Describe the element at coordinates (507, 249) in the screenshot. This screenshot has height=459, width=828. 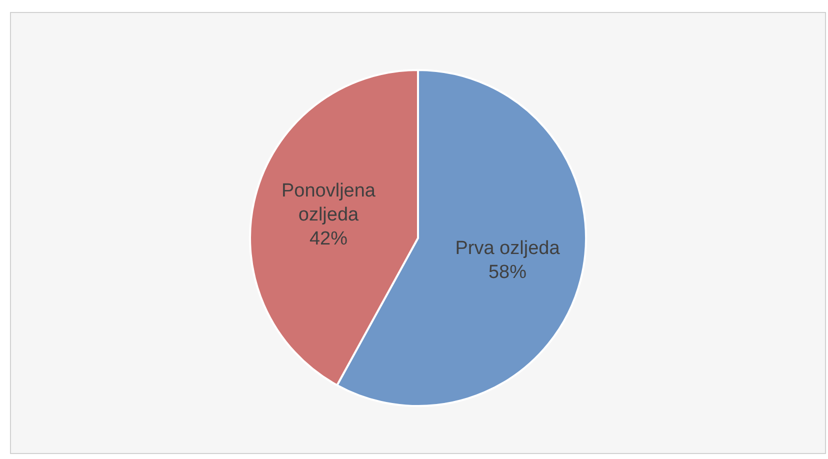
I see `slice-label: Prva ozljeda` at that location.